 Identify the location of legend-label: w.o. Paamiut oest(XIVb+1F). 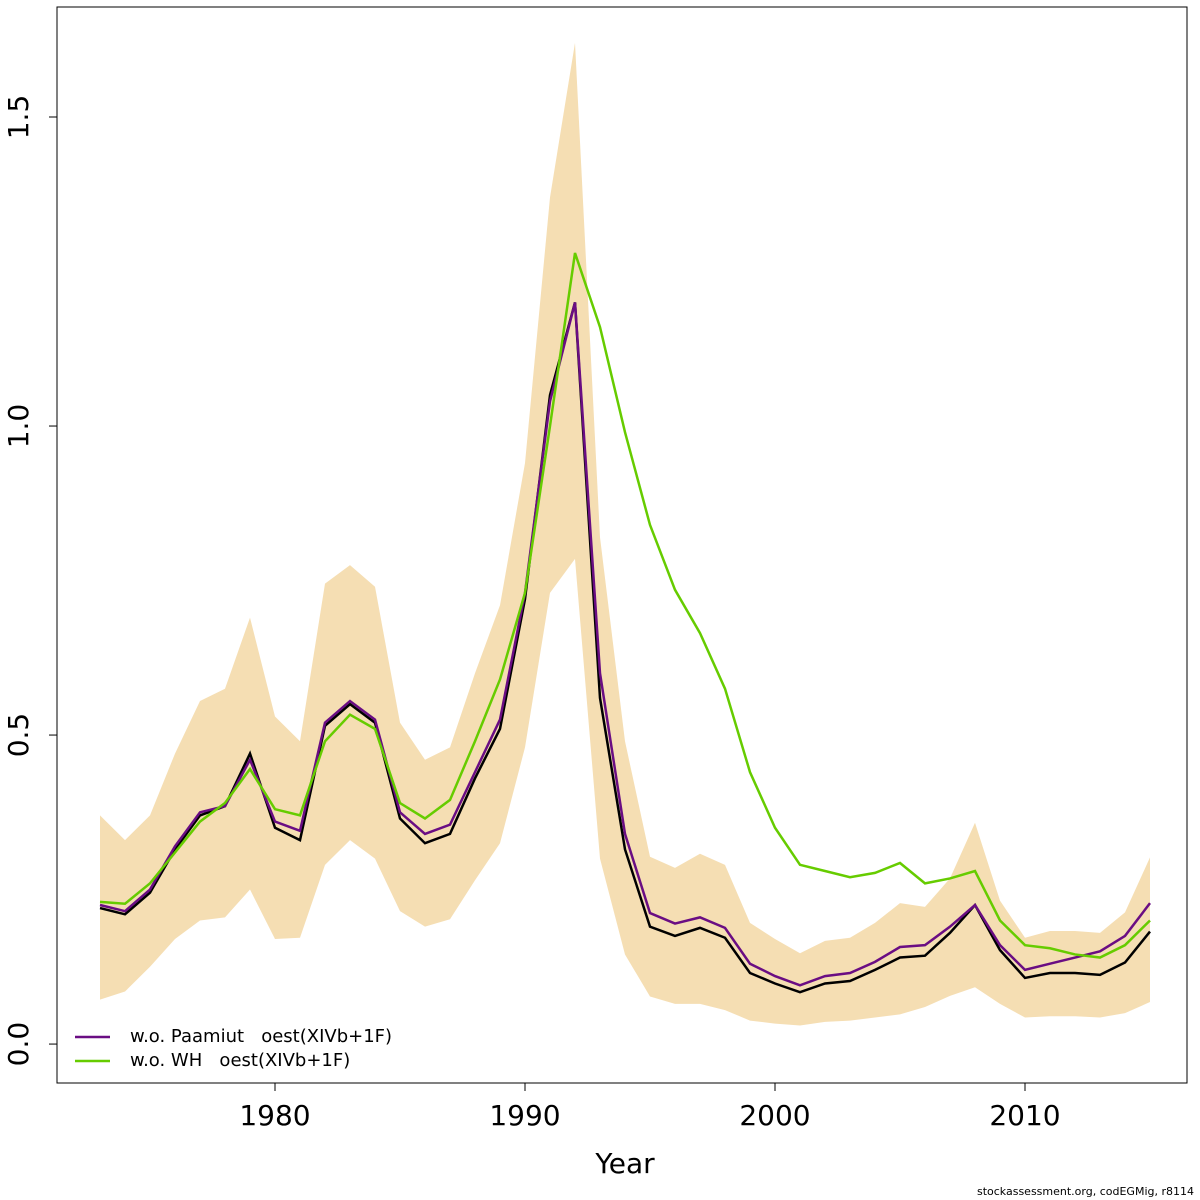
(261, 1036).